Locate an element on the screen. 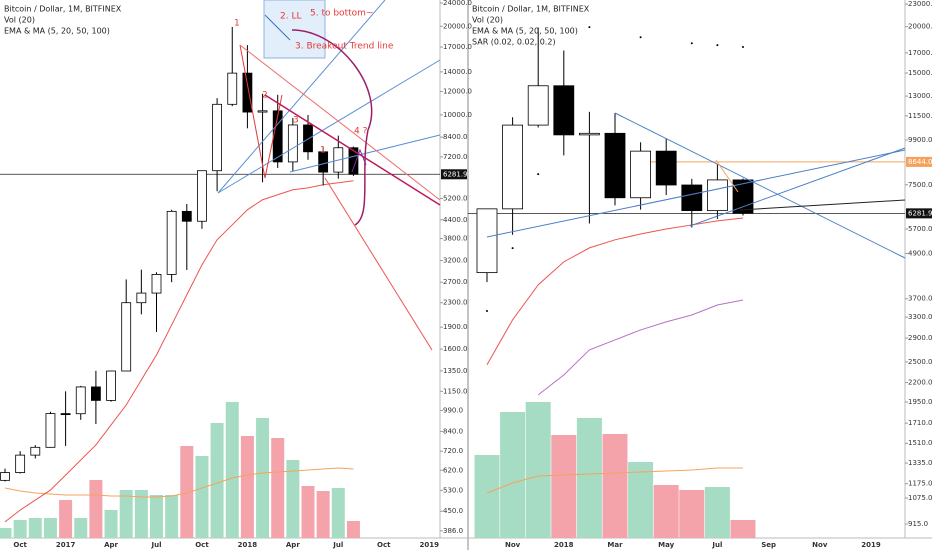 This screenshot has height=550, width=932. y-tick-label: 3800.0 is located at coordinates (455, 239).